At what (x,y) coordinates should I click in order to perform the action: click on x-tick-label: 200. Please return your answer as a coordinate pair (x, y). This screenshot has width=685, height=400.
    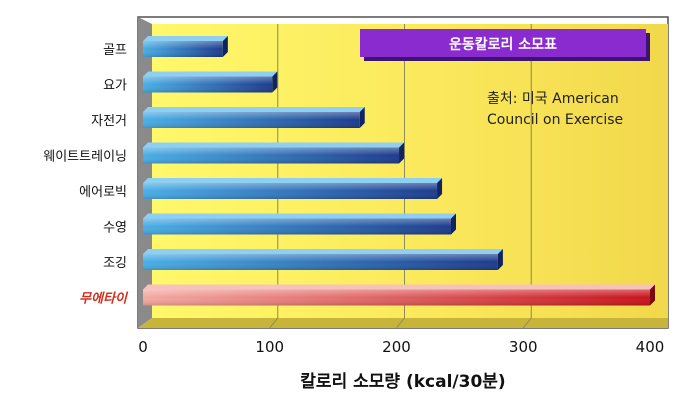
    Looking at the image, I should click on (396, 347).